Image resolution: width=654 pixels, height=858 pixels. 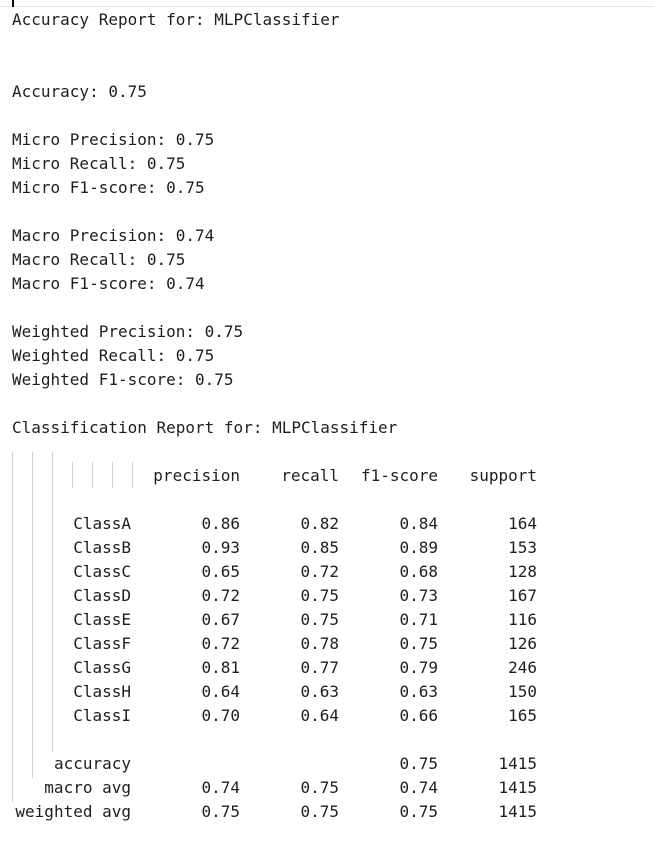 What do you see at coordinates (503, 475) in the screenshot?
I see `header-support: support` at bounding box center [503, 475].